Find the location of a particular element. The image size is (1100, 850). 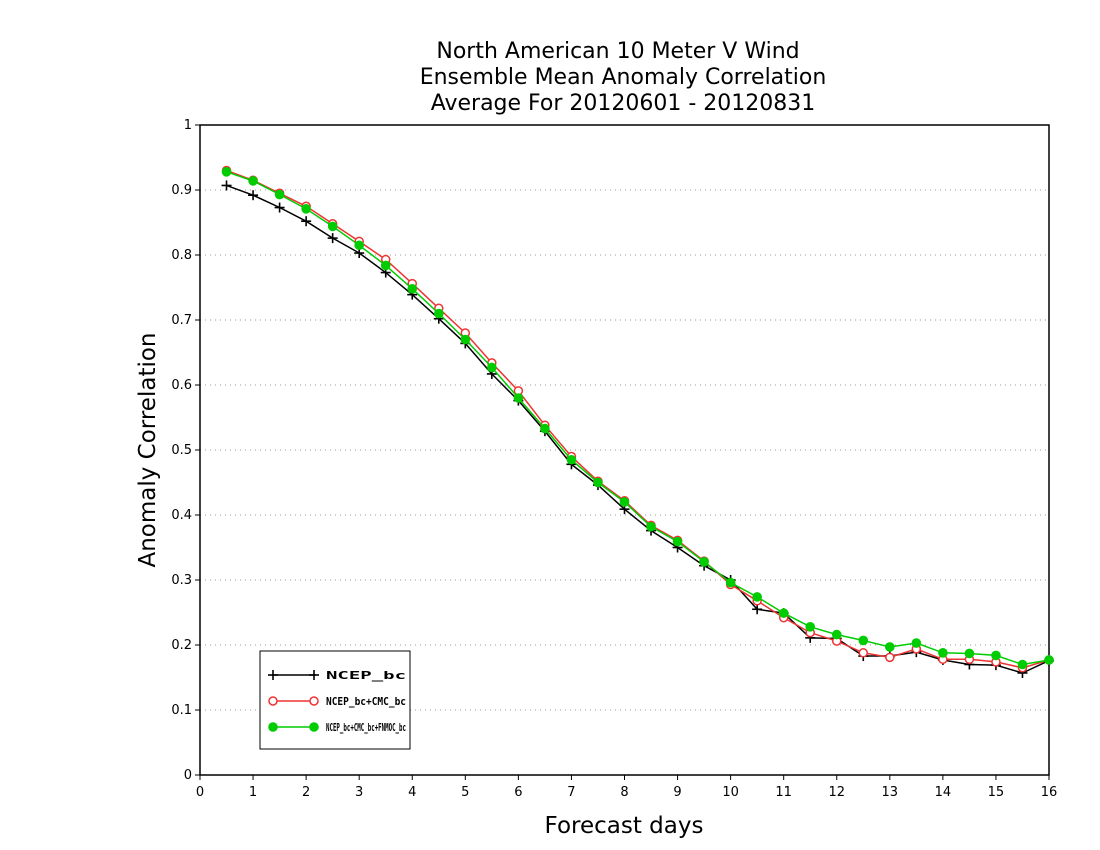

y-tick-label: 0.5 is located at coordinates (181, 450).